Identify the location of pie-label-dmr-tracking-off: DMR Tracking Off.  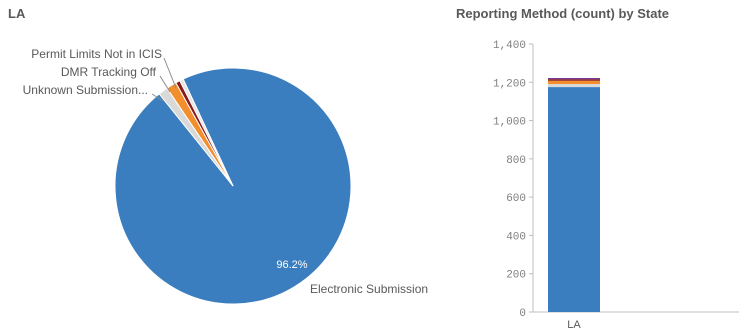
(109, 72).